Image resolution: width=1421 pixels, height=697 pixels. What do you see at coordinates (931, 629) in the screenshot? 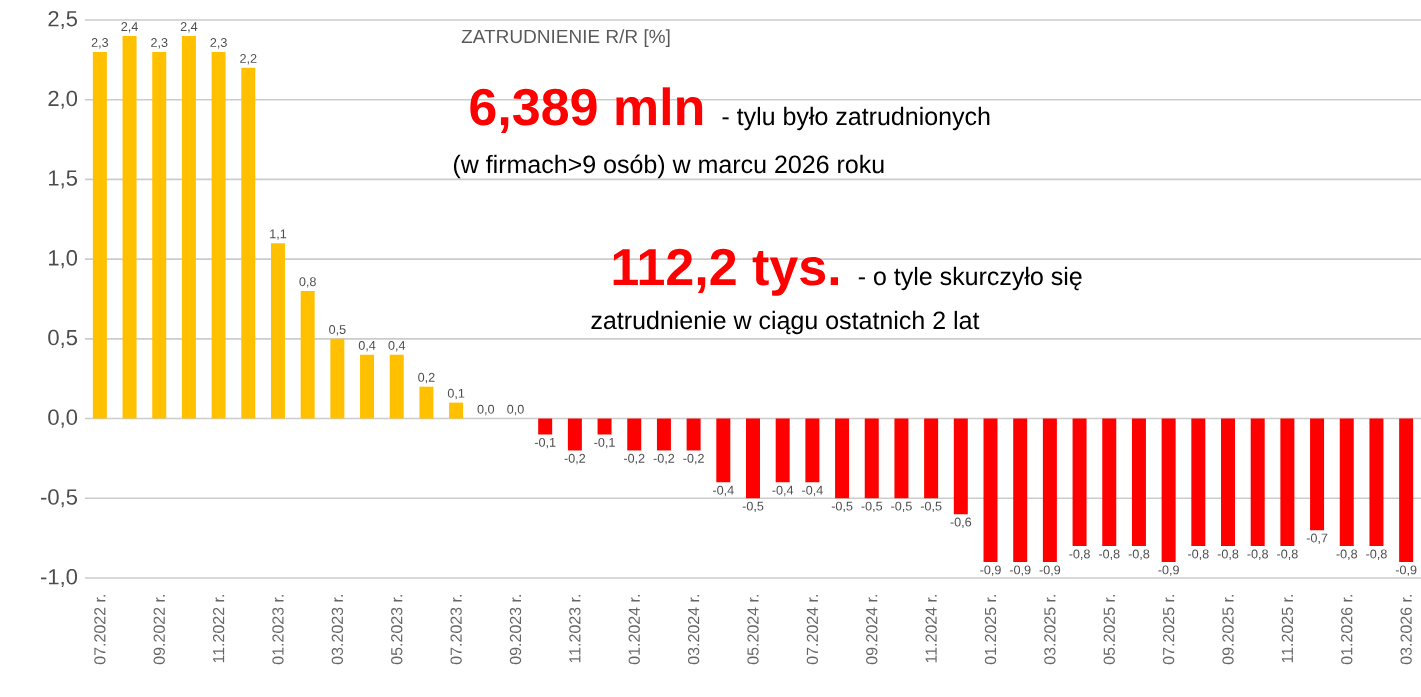
I see `x-tick-label: 11.2024 r.` at bounding box center [931, 629].